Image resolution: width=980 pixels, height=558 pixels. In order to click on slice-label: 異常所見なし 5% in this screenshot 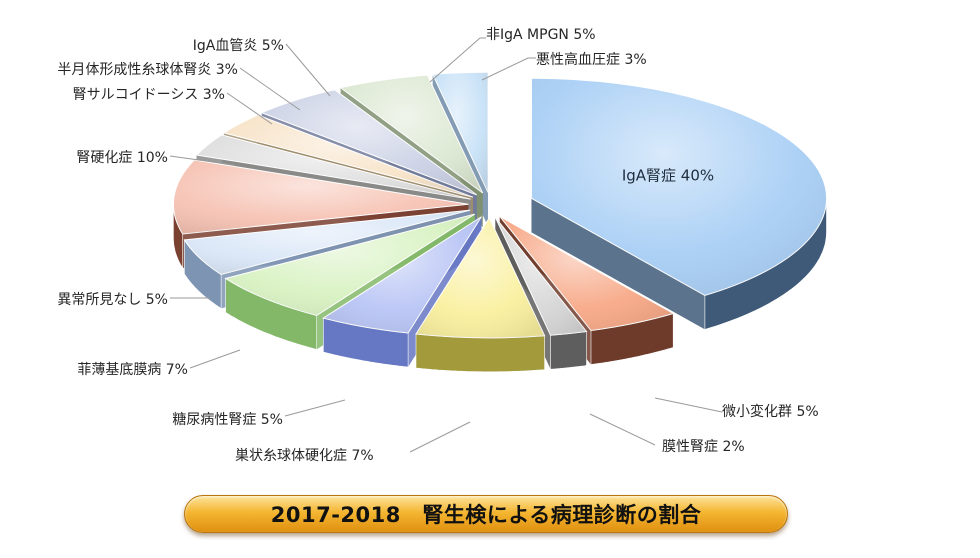, I will do `click(112, 300)`.